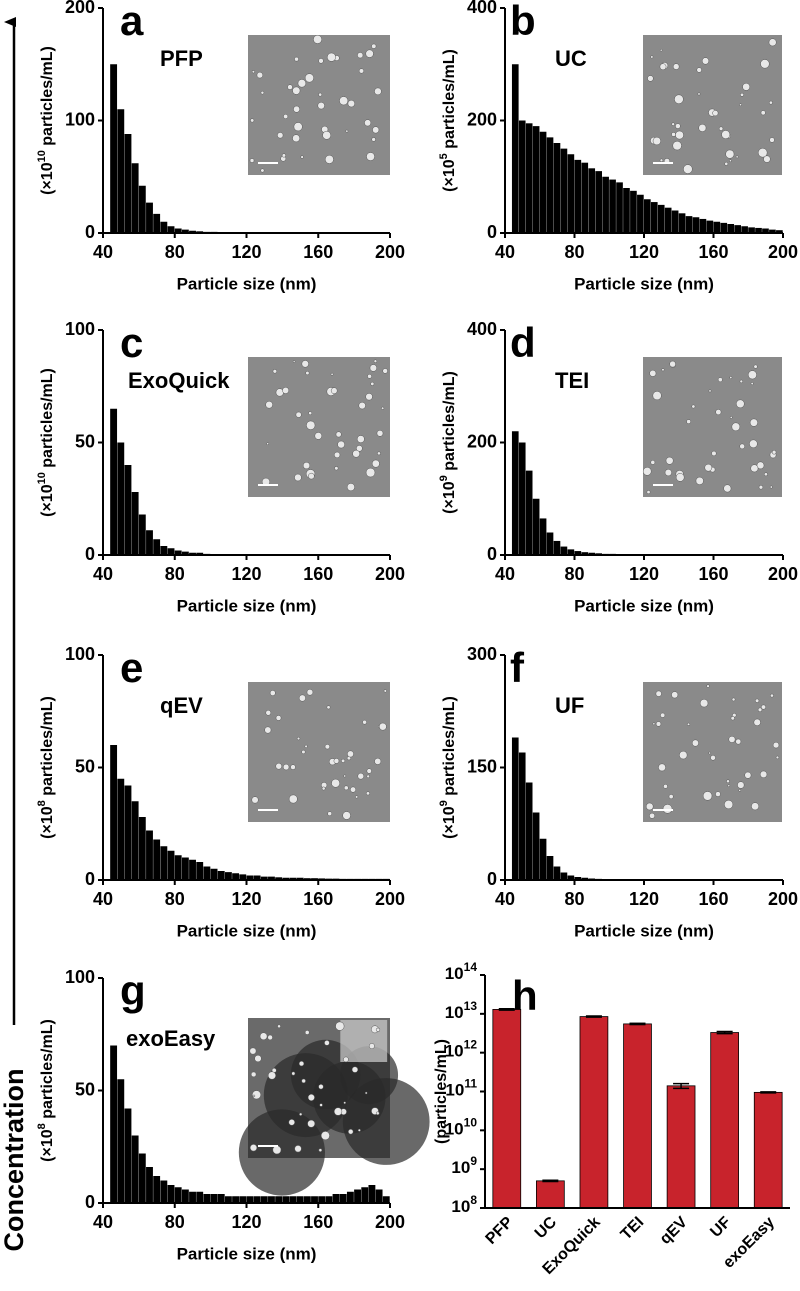  What do you see at coordinates (390, 574) in the screenshot?
I see `x-tick-label: 200` at bounding box center [390, 574].